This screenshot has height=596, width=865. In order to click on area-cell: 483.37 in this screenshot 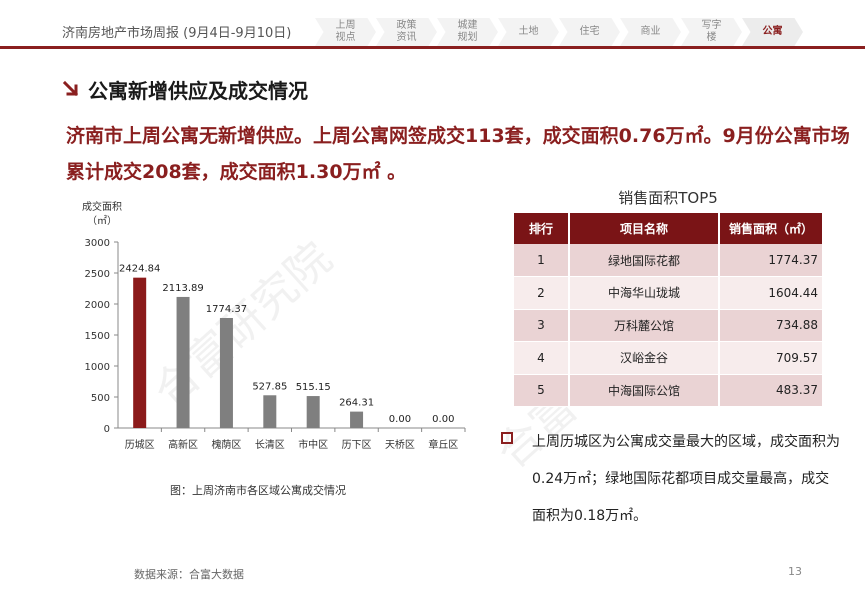, I will do `click(770, 390)`.